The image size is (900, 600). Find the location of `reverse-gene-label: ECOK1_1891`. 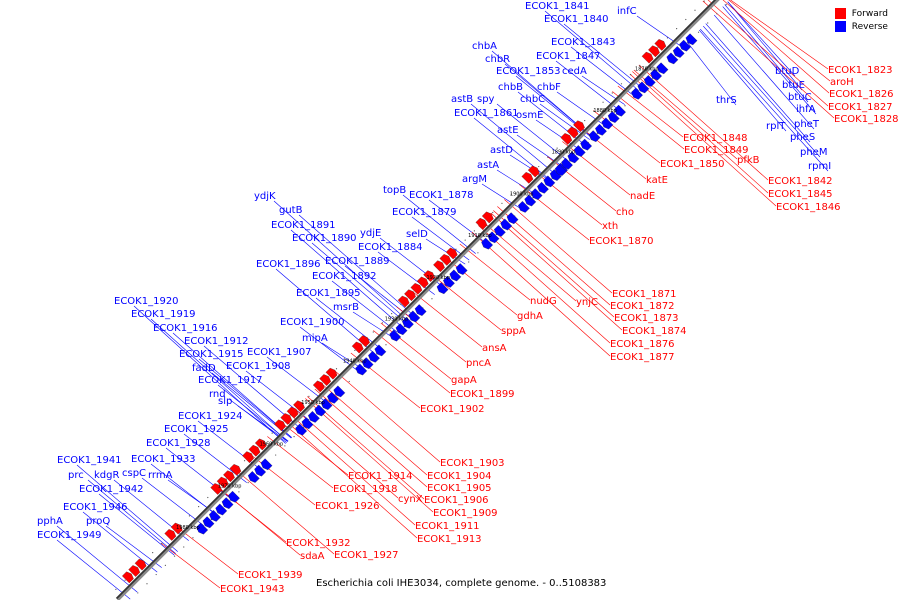

reverse-gene-label: ECOK1_1891 is located at coordinates (303, 225).